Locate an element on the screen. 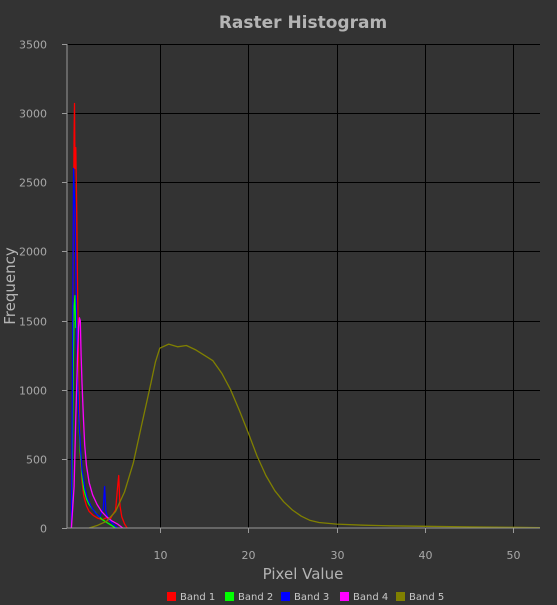 The image size is (557, 605). x-tick-label: 40 is located at coordinates (426, 555).